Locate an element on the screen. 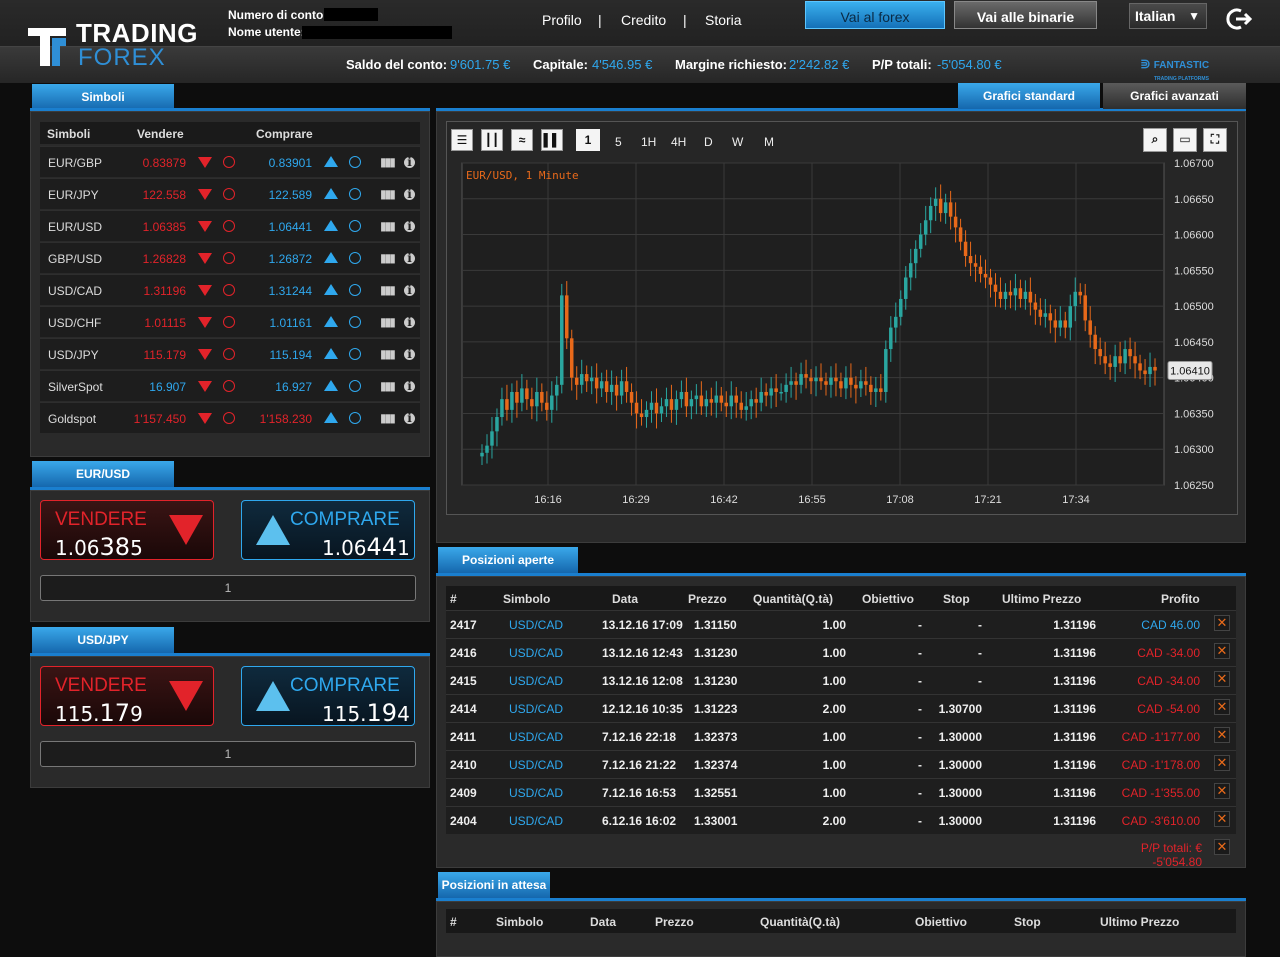  quantity-input-usdjpy: 1 is located at coordinates (228, 754).